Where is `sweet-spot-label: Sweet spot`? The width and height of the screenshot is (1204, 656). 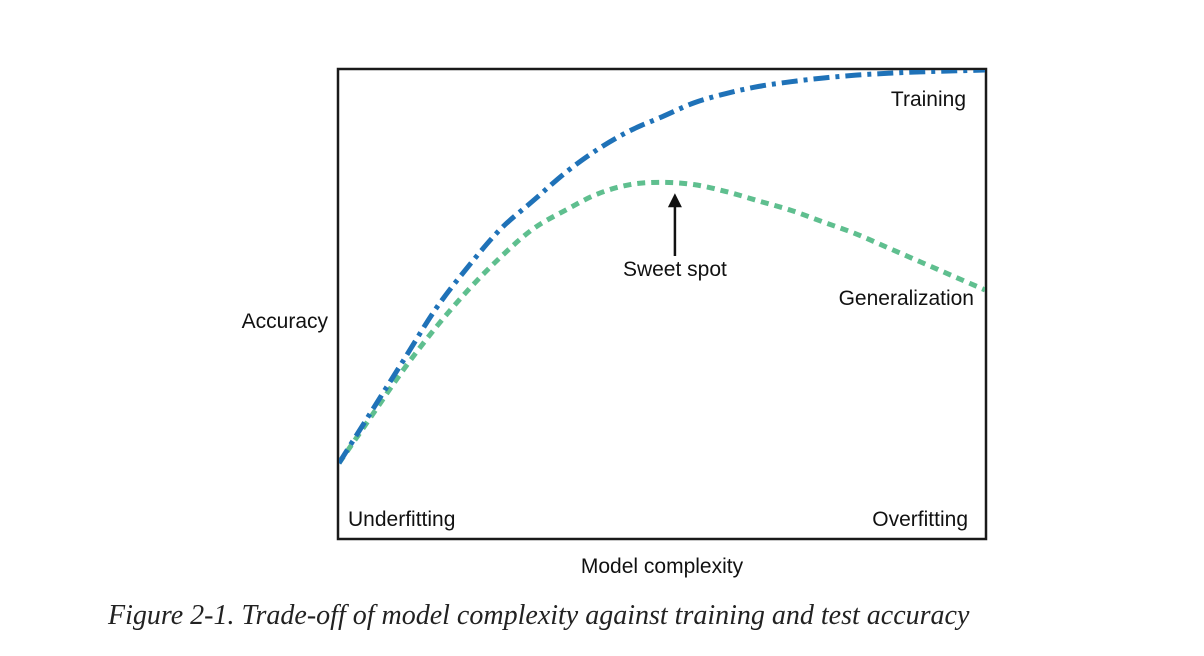
sweet-spot-label: Sweet spot is located at coordinates (675, 269).